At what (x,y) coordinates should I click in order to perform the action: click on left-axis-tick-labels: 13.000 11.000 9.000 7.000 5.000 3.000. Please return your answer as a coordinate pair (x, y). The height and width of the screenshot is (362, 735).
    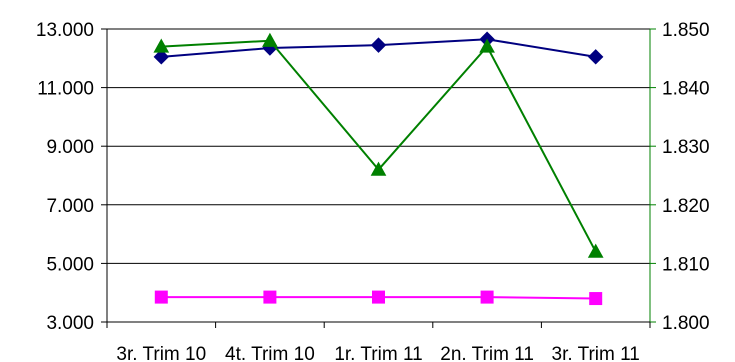
    Looking at the image, I should click on (65, 177).